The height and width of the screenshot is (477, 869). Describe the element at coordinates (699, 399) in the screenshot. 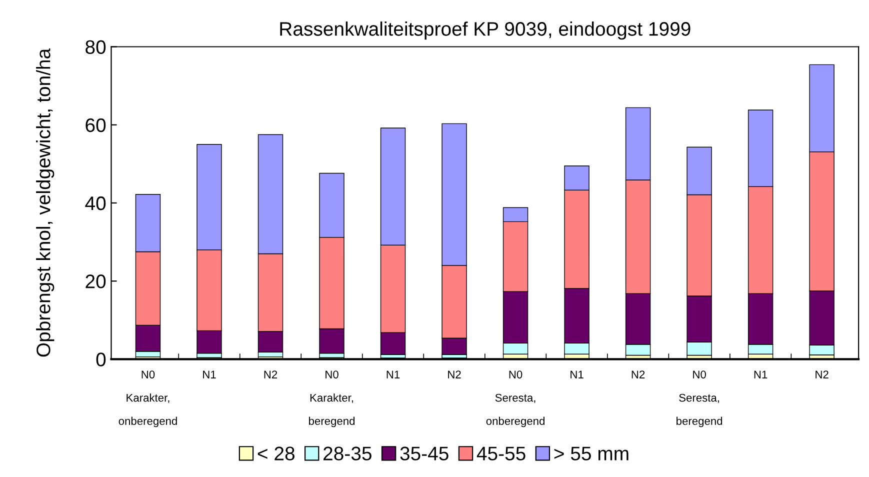

I see `category-label: N0 Seresta, beregend` at that location.